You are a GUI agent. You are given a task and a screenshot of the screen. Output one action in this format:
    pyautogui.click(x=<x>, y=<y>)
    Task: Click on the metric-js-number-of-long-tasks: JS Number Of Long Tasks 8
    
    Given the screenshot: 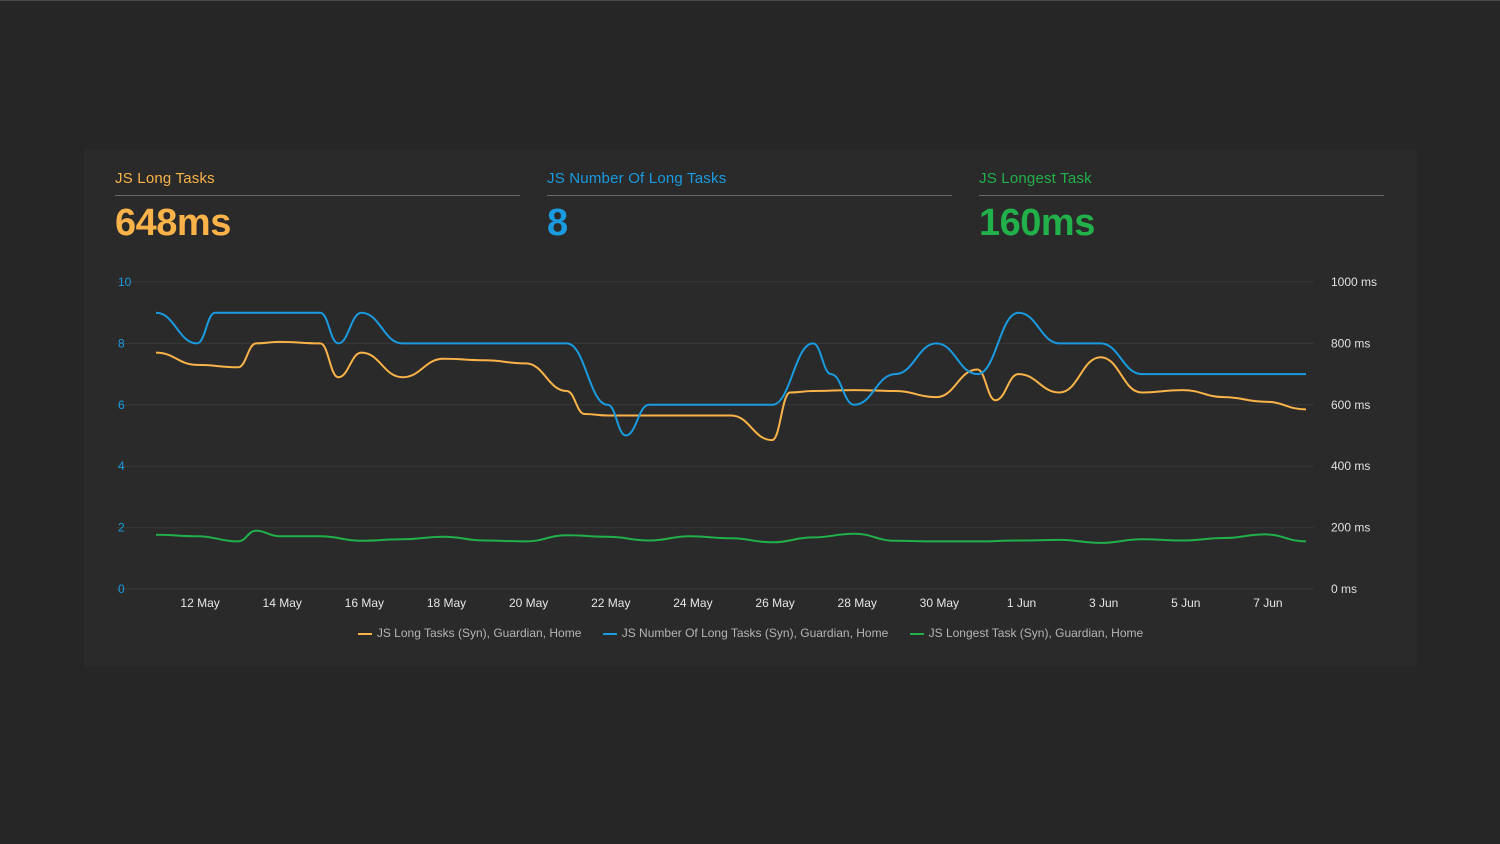 What is the action you would take?
    pyautogui.click(x=749, y=207)
    